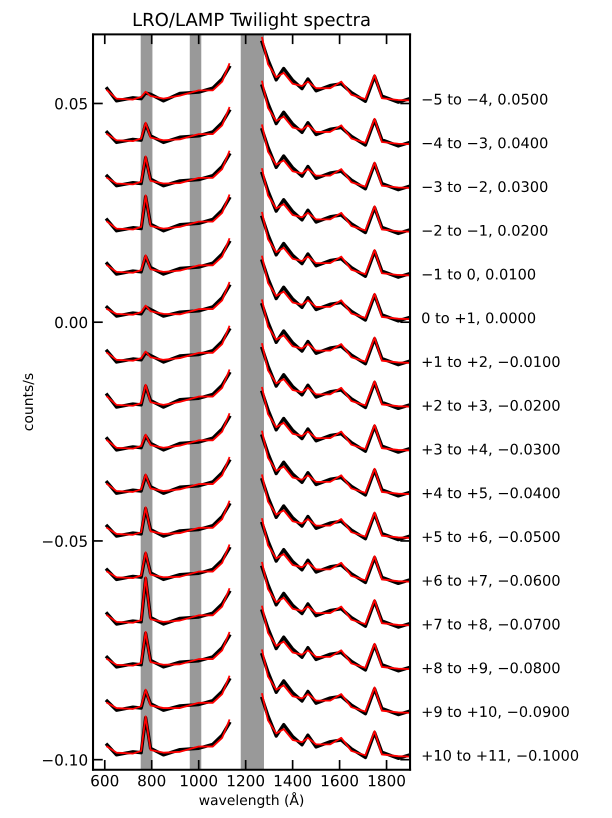 Image resolution: width=612 pixels, height=818 pixels. I want to click on series-label: −2 to −1, 0.0200, so click(485, 231).